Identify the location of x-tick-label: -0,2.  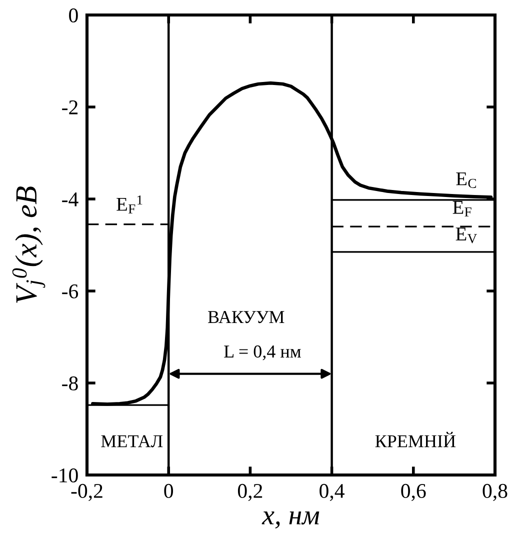
(86, 492).